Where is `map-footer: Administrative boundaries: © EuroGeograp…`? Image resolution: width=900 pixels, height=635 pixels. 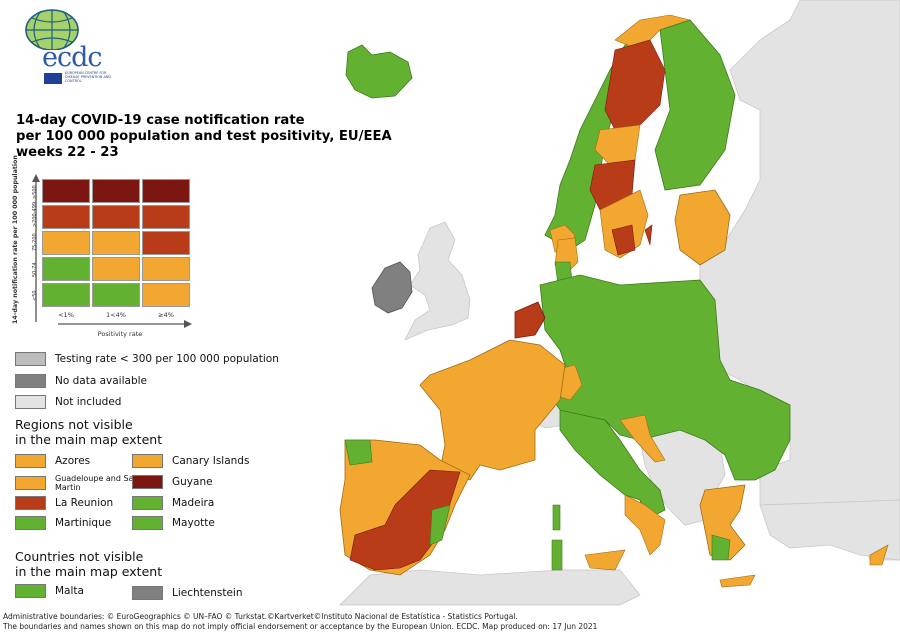
map-footer: Administrative boundaries: © EuroGeograp… is located at coordinates (300, 621).